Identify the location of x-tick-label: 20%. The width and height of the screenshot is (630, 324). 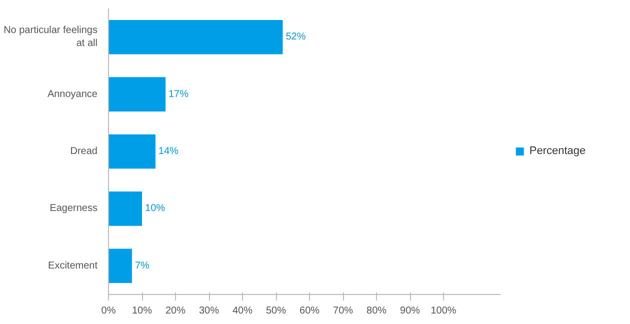
(176, 311).